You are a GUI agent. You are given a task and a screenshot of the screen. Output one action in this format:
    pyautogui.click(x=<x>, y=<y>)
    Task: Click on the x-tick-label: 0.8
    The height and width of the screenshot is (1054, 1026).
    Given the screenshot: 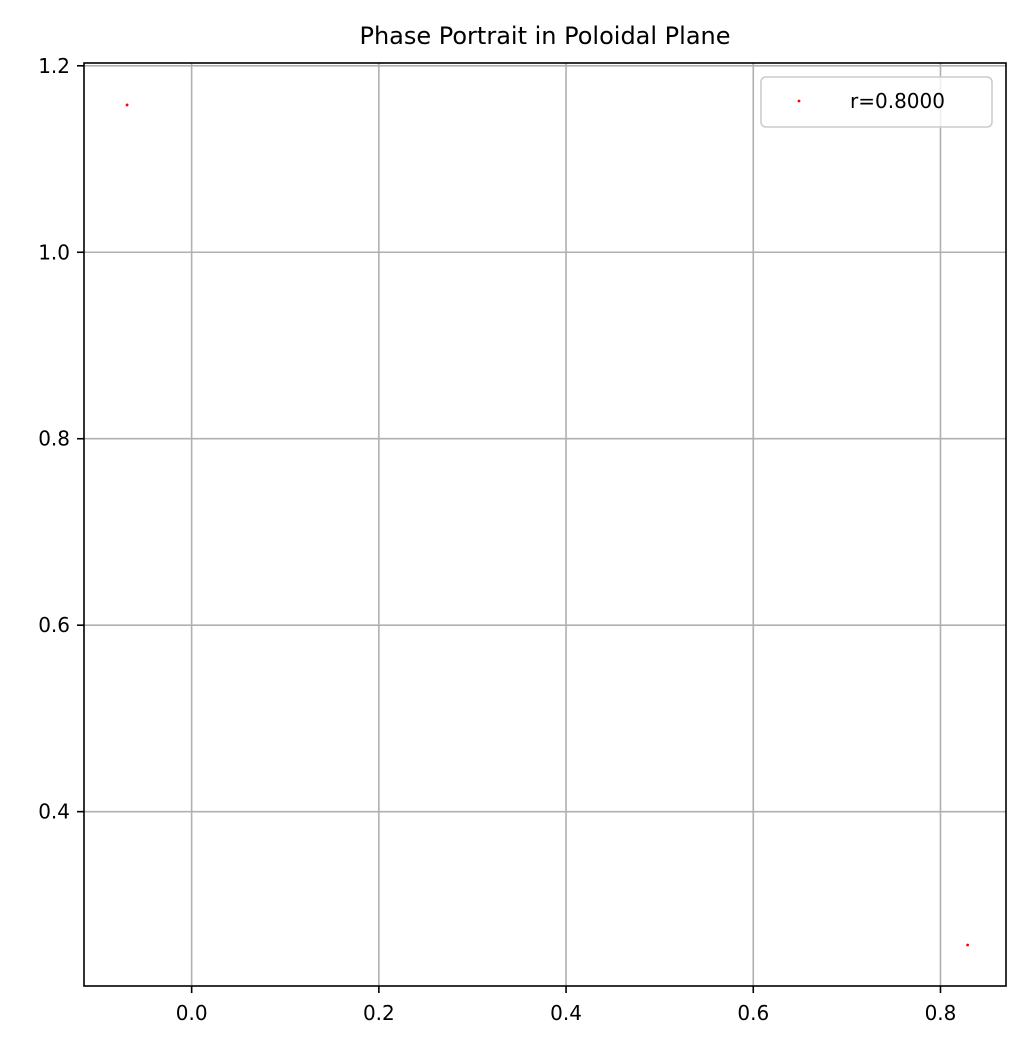 What is the action you would take?
    pyautogui.click(x=941, y=1013)
    